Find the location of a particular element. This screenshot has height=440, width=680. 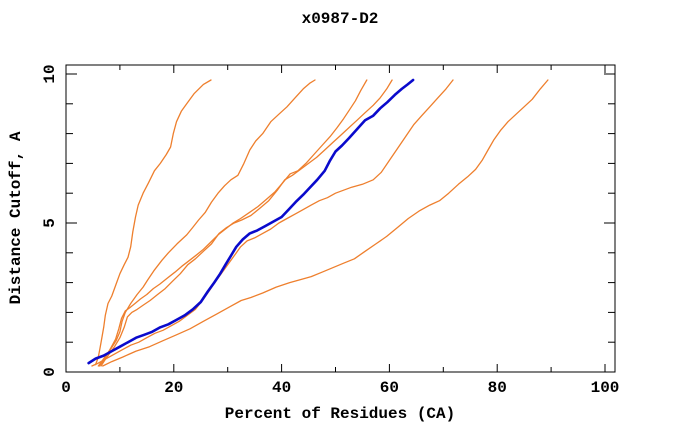

x-axis-label: Percent of Residues (CA) is located at coordinates (340, 414).